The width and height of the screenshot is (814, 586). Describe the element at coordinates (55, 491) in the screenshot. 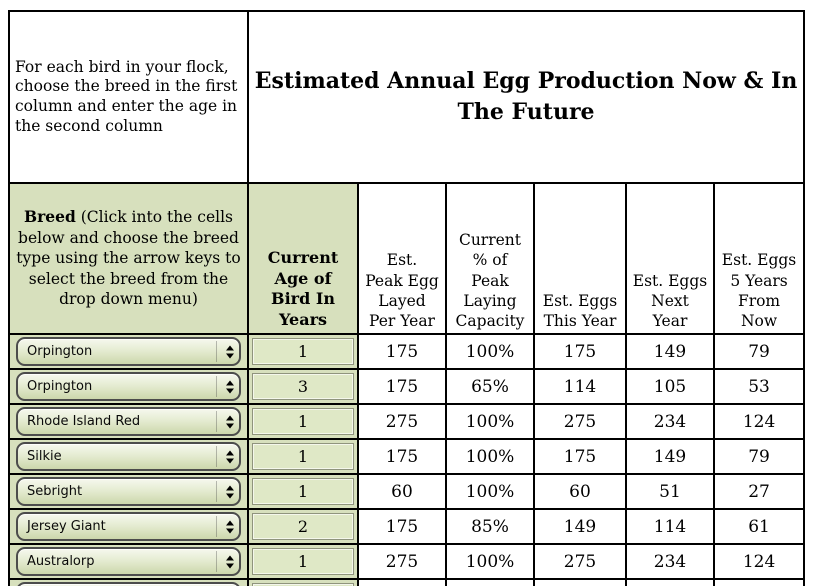

I see `breed-select-label: Sebright` at that location.